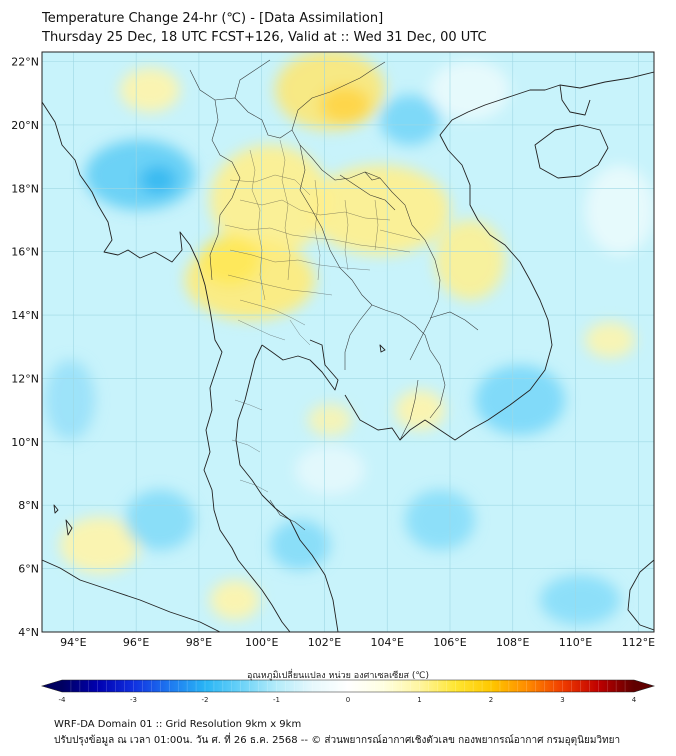 The height and width of the screenshot is (756, 676). Describe the element at coordinates (634, 700) in the screenshot. I see `colorbar-tick-label: 4` at that location.